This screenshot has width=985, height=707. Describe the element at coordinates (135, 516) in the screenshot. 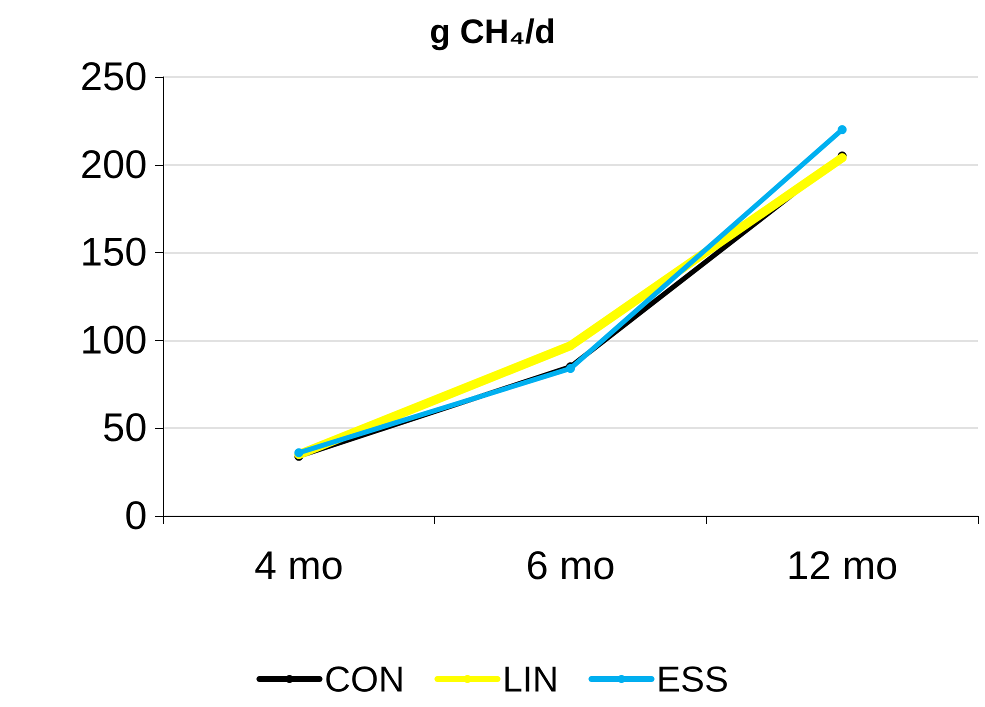

I see `y-tick-label: 0` at that location.